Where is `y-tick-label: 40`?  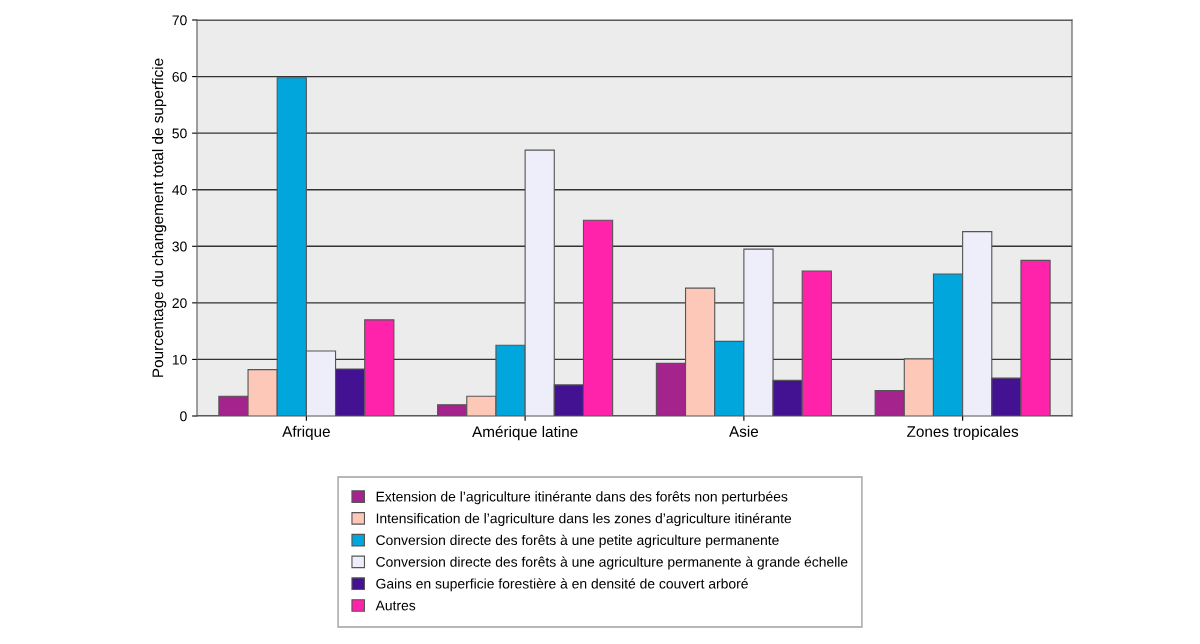
y-tick-label: 40 is located at coordinates (179, 190).